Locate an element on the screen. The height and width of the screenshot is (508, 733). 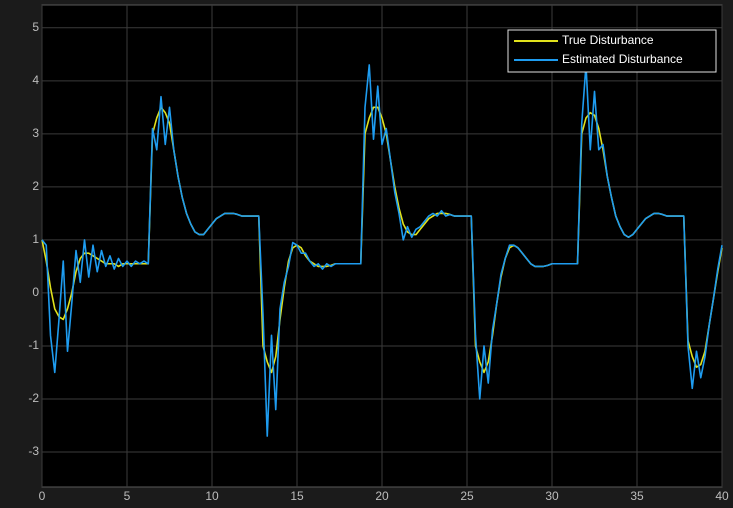
y-tick-label: 2 is located at coordinates (35, 186).